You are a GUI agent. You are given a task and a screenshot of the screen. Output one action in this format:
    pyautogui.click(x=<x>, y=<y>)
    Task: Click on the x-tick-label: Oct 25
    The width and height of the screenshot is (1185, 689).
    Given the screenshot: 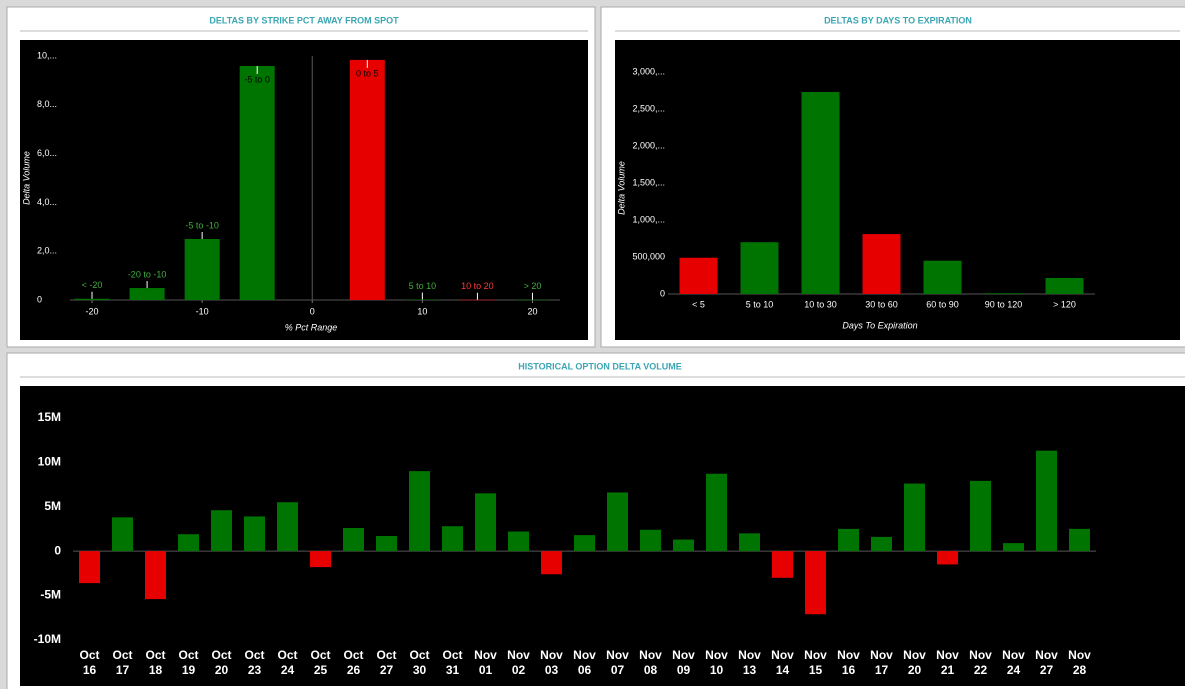 What is the action you would take?
    pyautogui.click(x=320, y=662)
    